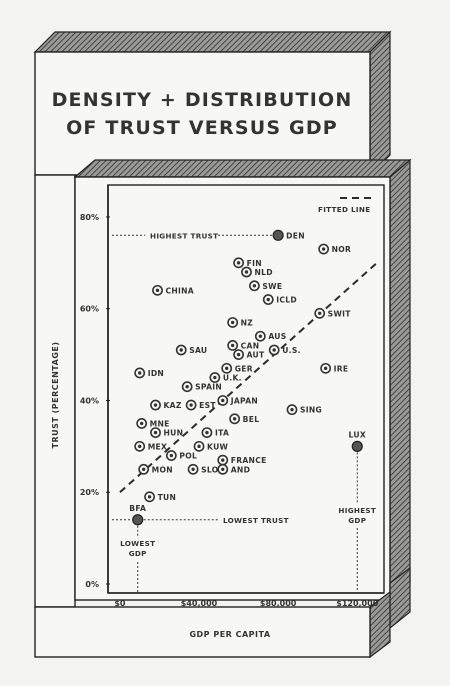  I want to click on point-label: KUW, so click(218, 446).